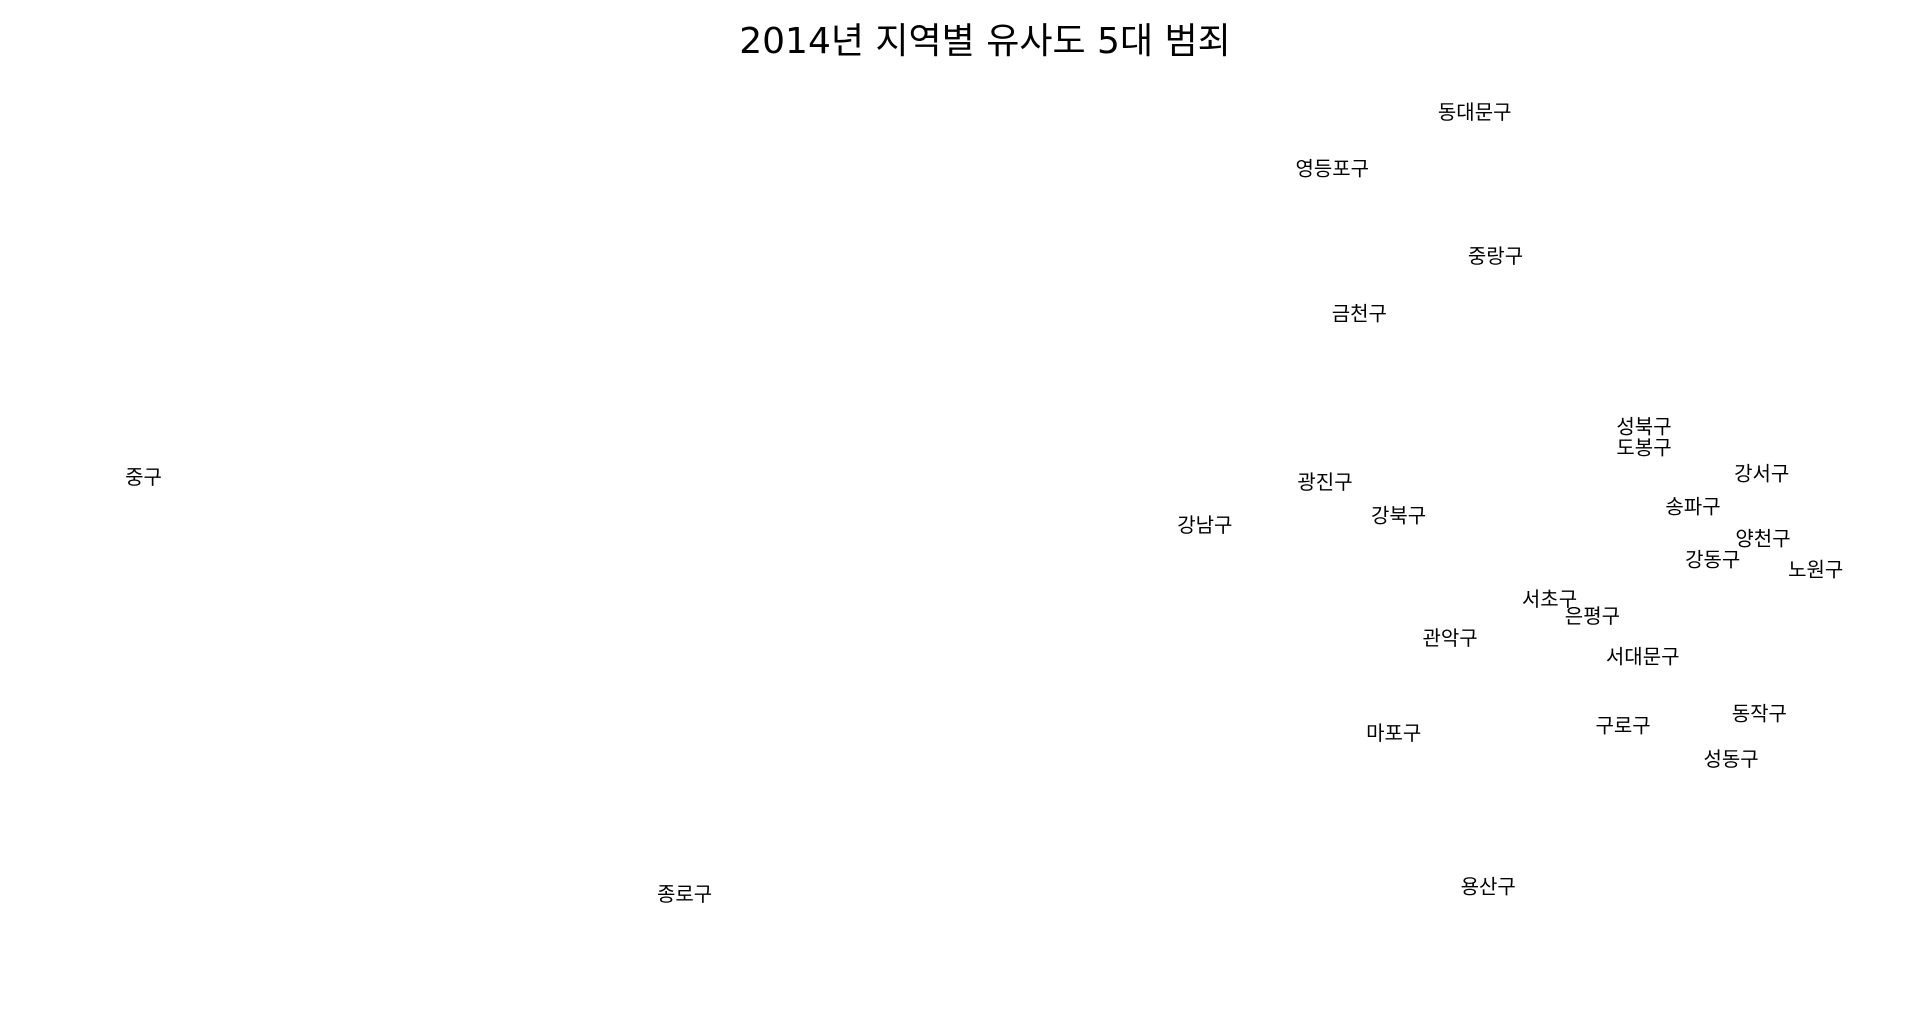 This screenshot has height=1017, width=1920. What do you see at coordinates (1359, 314) in the screenshot?
I see `point-label: 금천구` at bounding box center [1359, 314].